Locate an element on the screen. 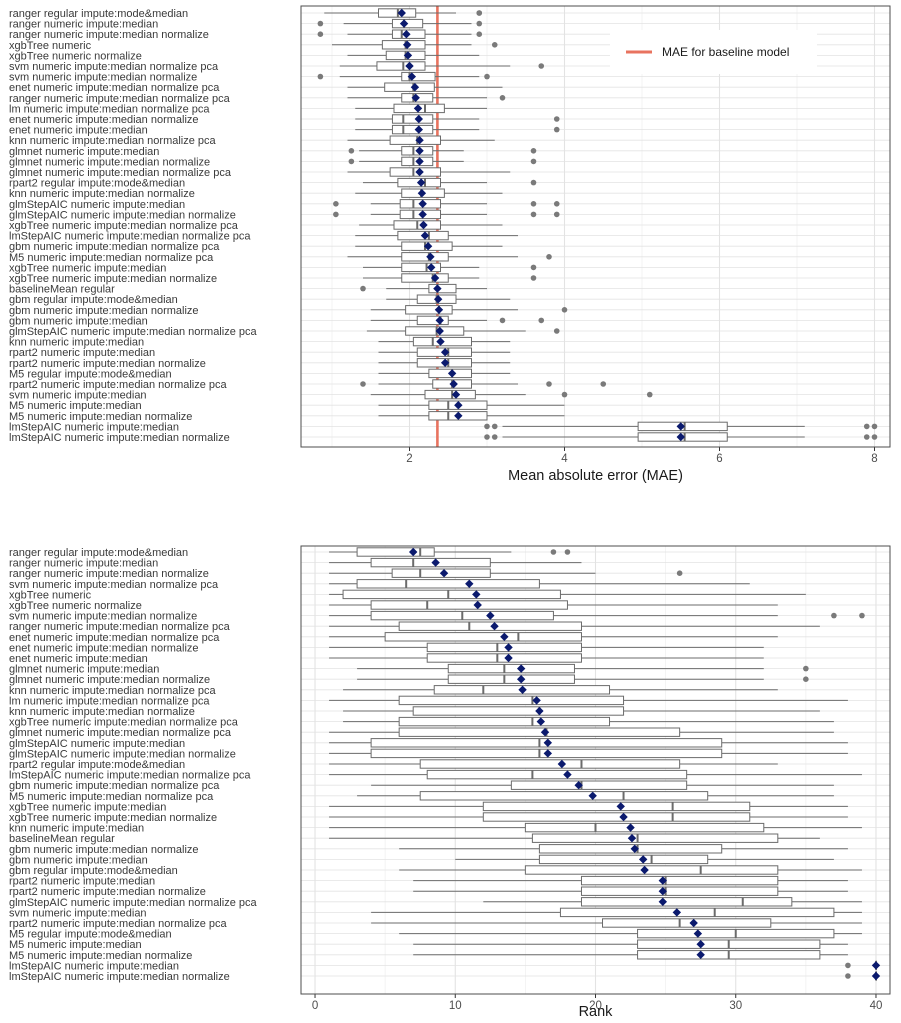 The image size is (901, 1023). x-axis-title: Rank is located at coordinates (596, 1012).